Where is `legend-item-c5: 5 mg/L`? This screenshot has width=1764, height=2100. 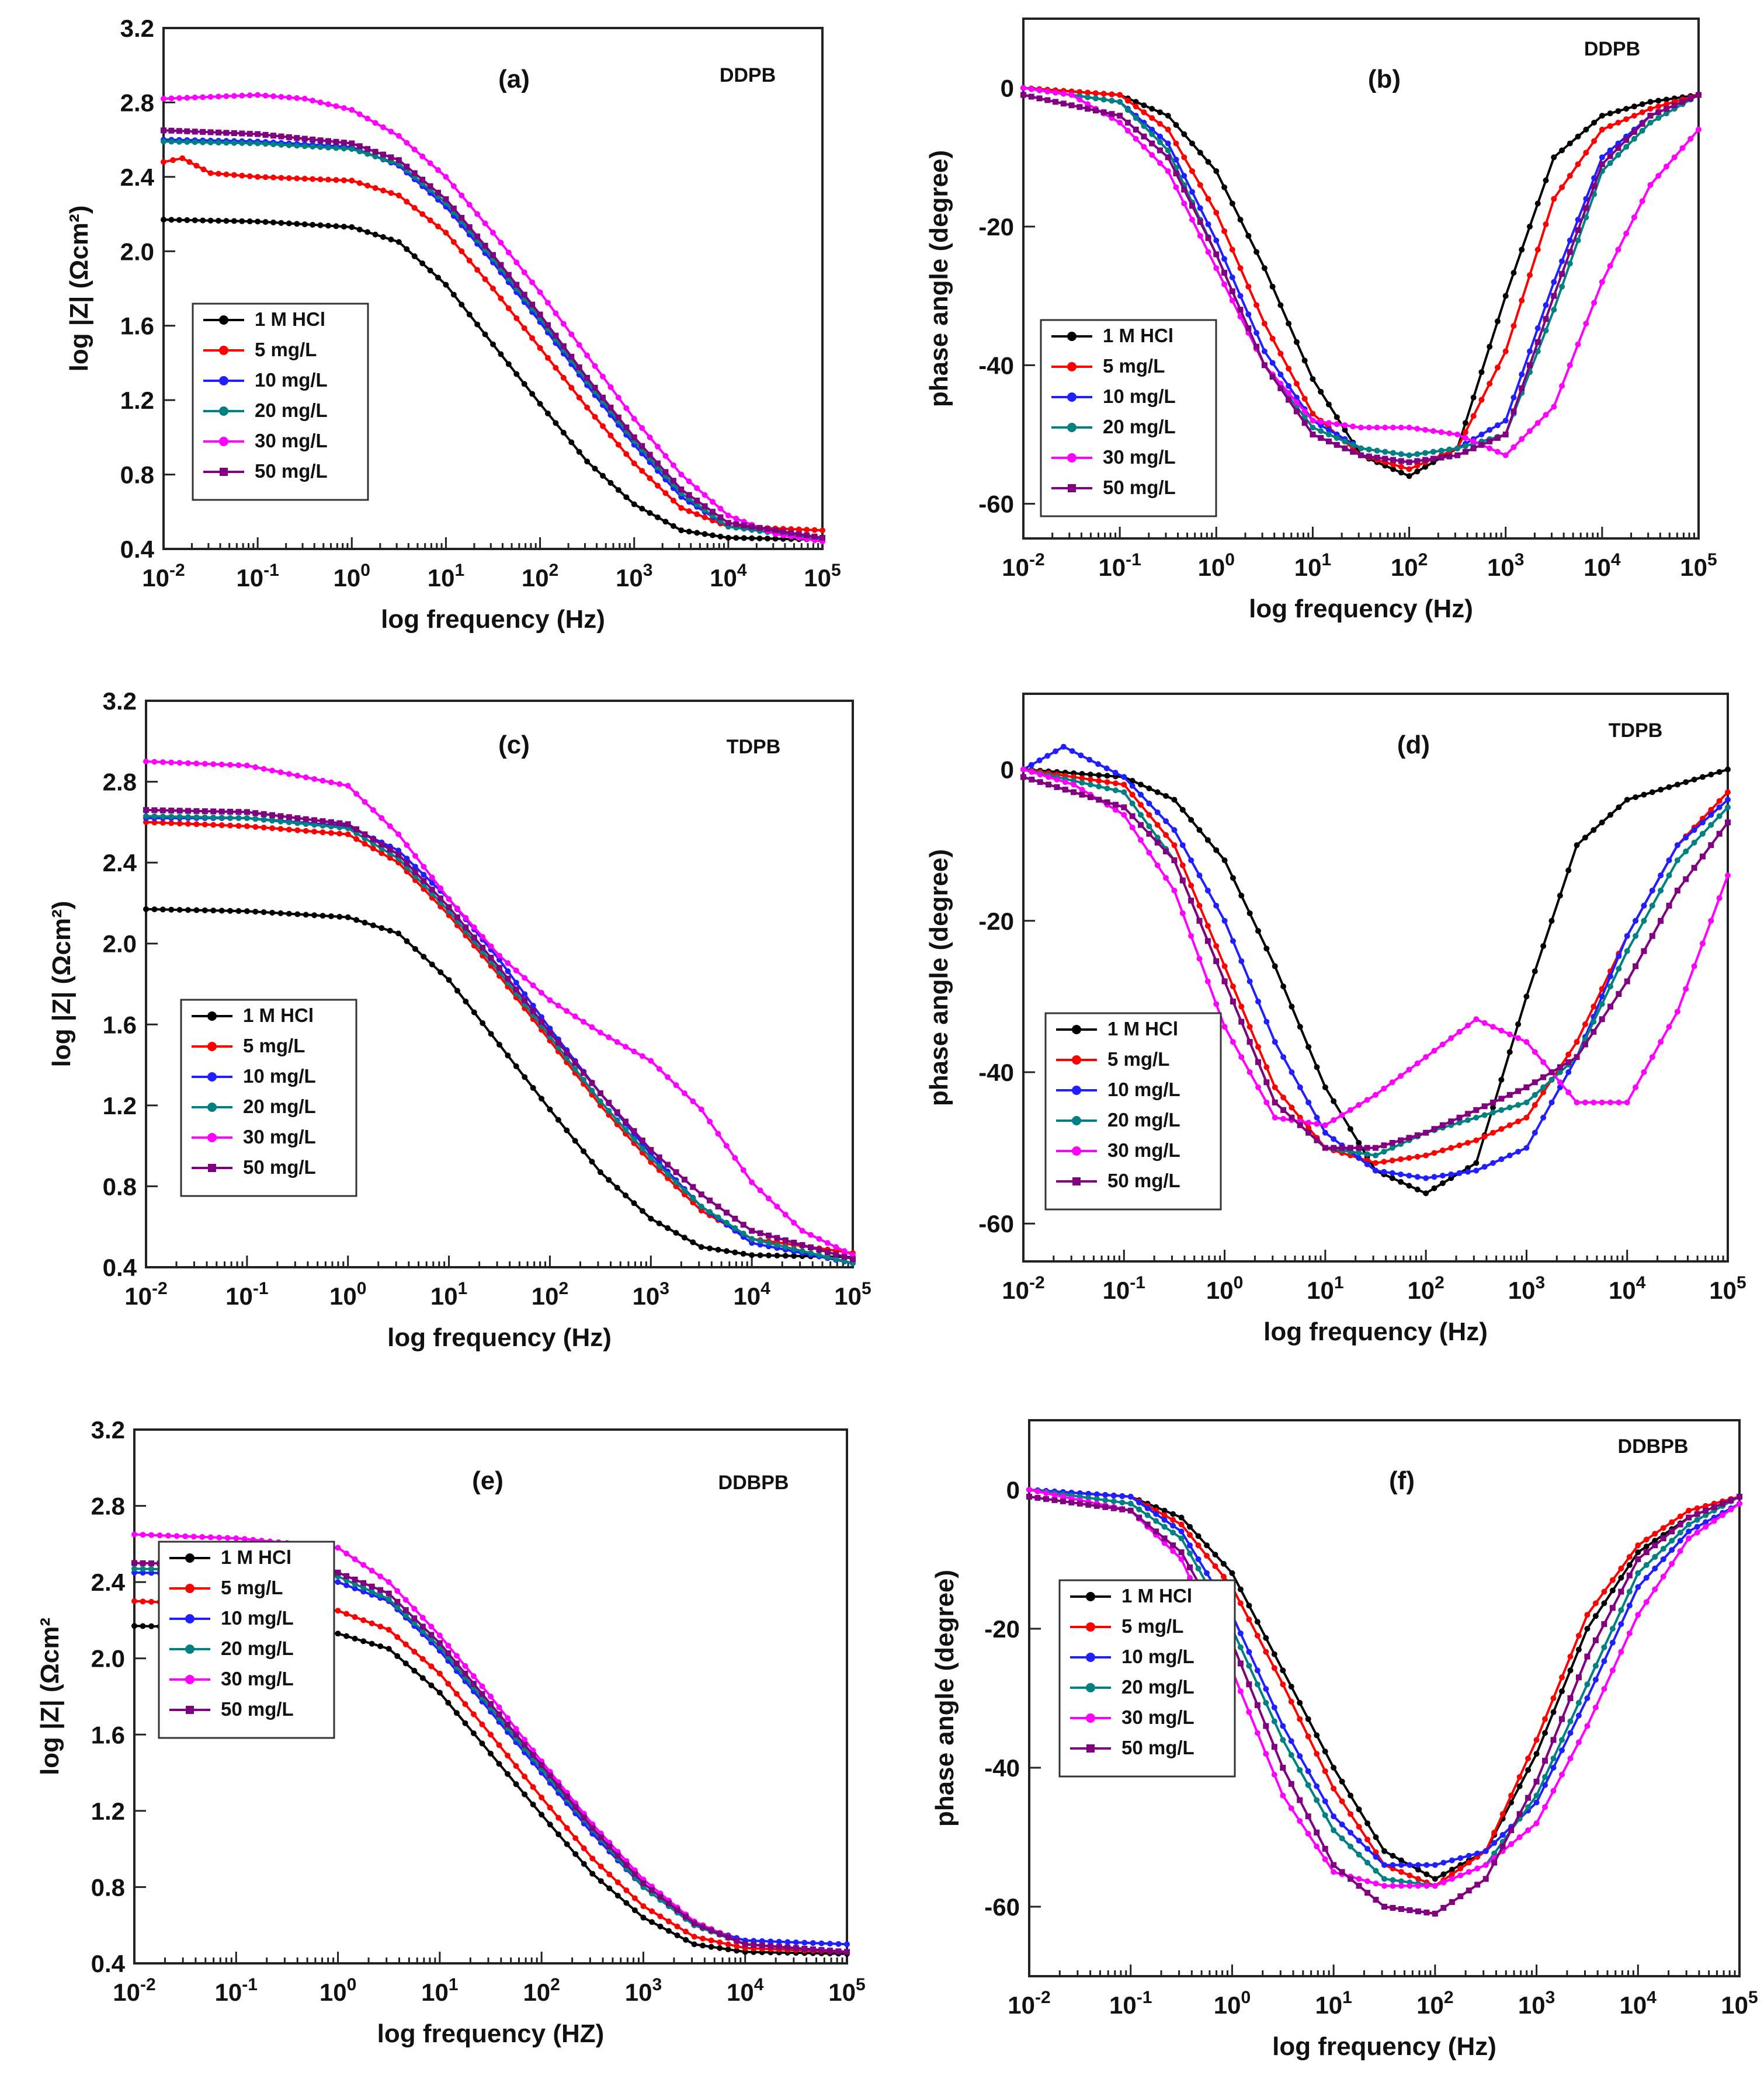 legend-item-c5: 5 mg/L is located at coordinates (249, 1045).